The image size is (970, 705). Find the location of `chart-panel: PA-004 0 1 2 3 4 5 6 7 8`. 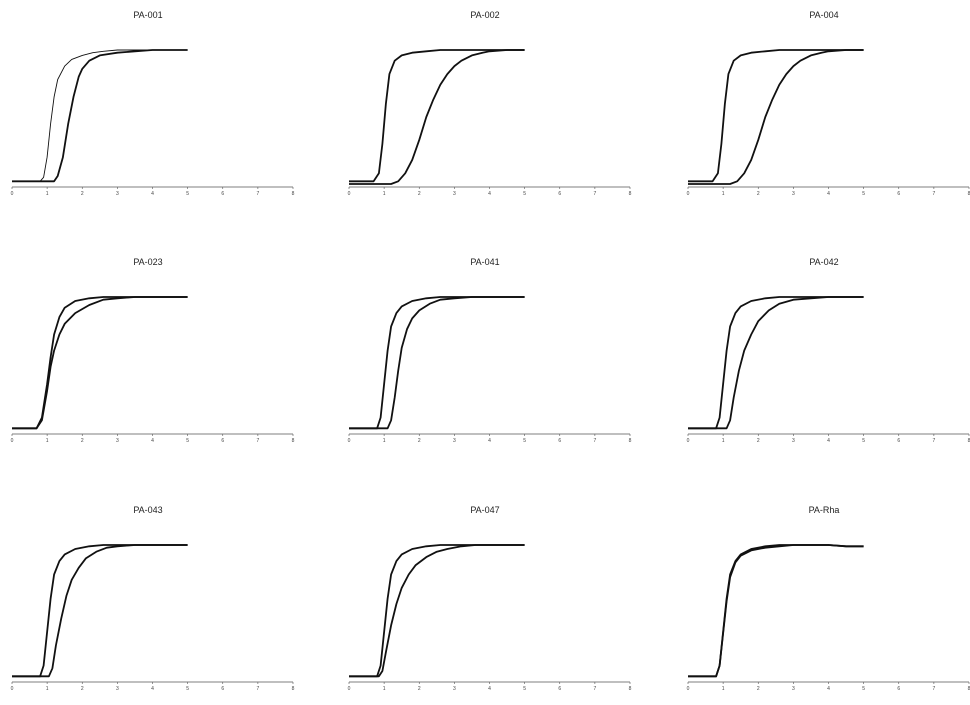

chart-panel: PA-004 0 1 2 3 4 5 6 7 8 is located at coordinates (823, 110).